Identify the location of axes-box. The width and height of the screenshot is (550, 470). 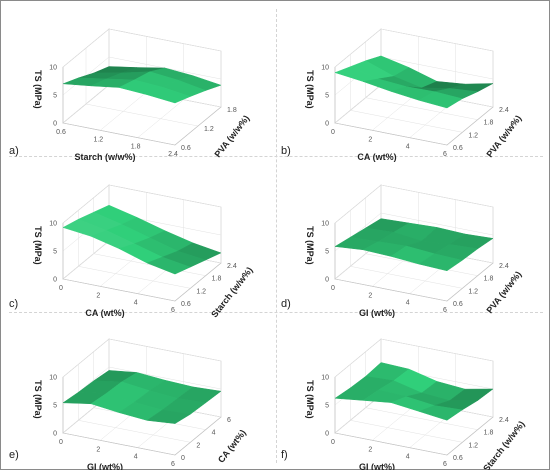
(414, 397).